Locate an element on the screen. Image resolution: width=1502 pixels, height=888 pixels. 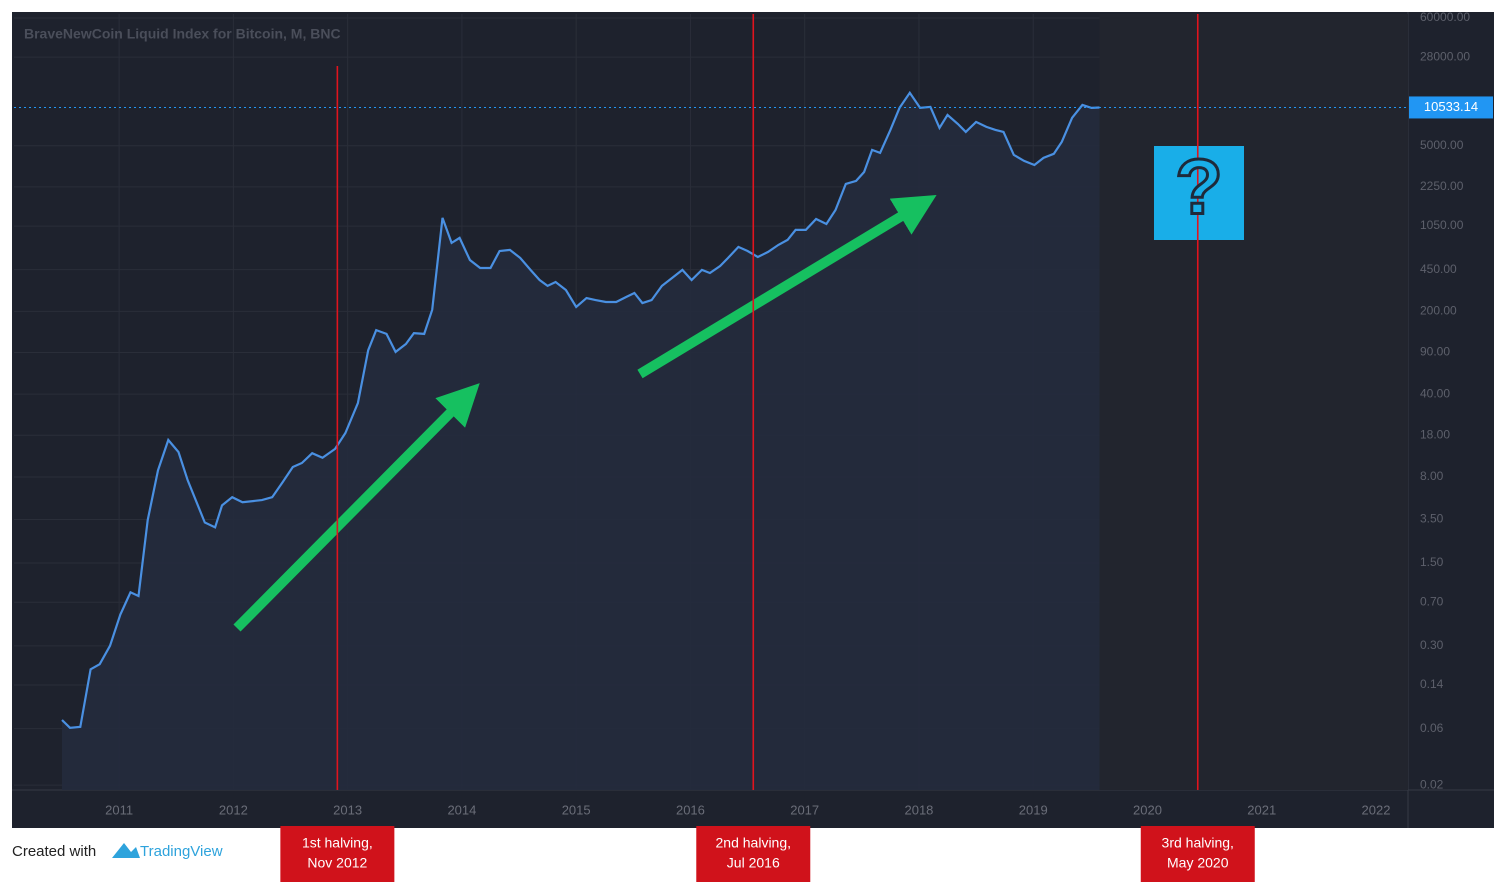
x-tick-label: 2014 is located at coordinates (461, 809).